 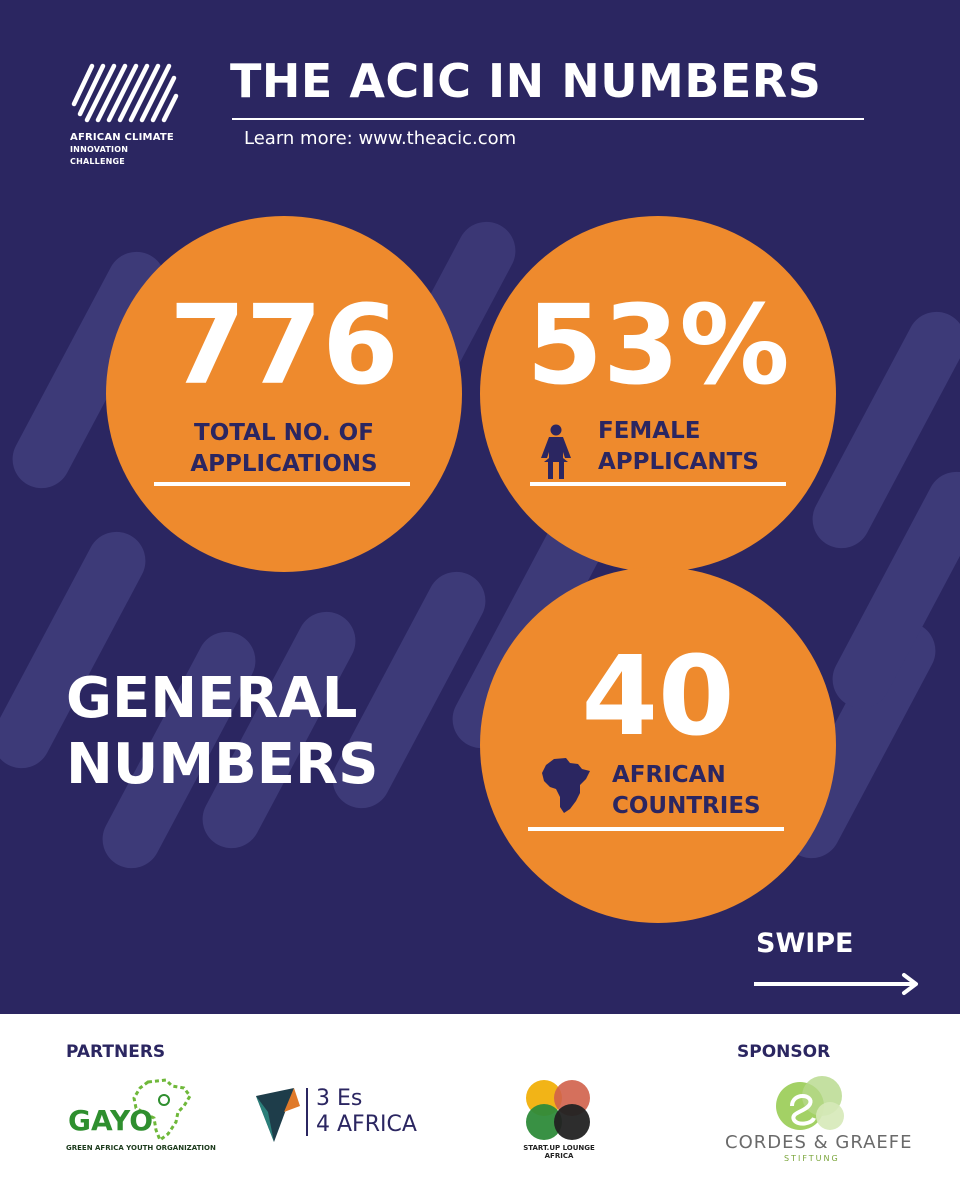 I want to click on sponsor-heading: SPONSOR, so click(x=784, y=1052).